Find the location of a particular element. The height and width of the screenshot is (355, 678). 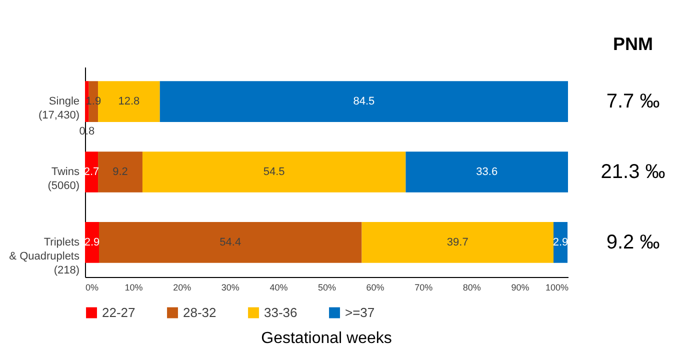

text: 9.2 ‰ is located at coordinates (633, 242).